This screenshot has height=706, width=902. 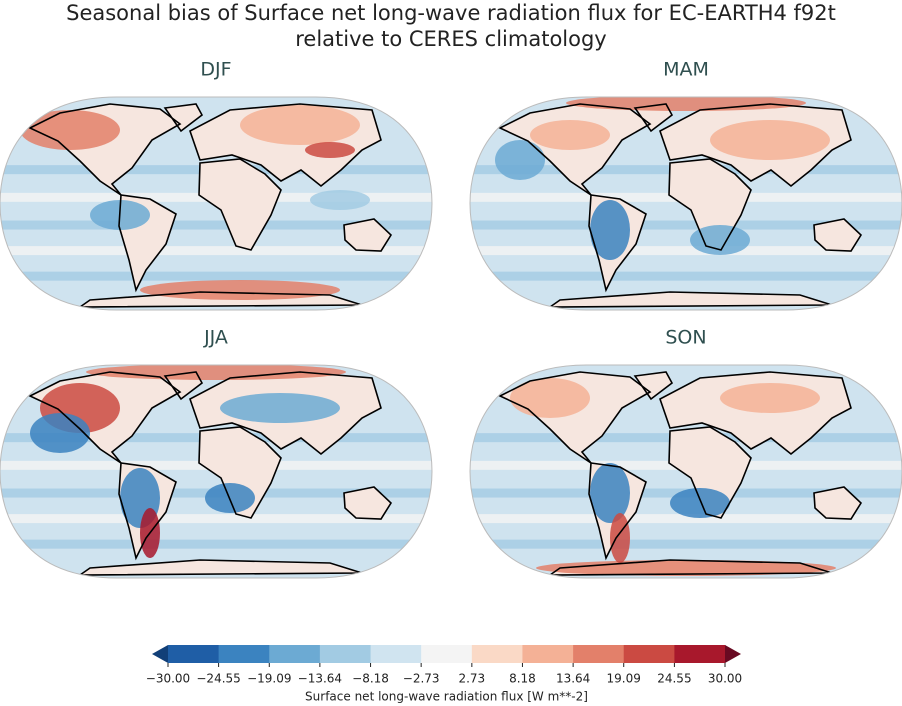 I want to click on colorbar-tick-label: −2.73, so click(x=421, y=679).